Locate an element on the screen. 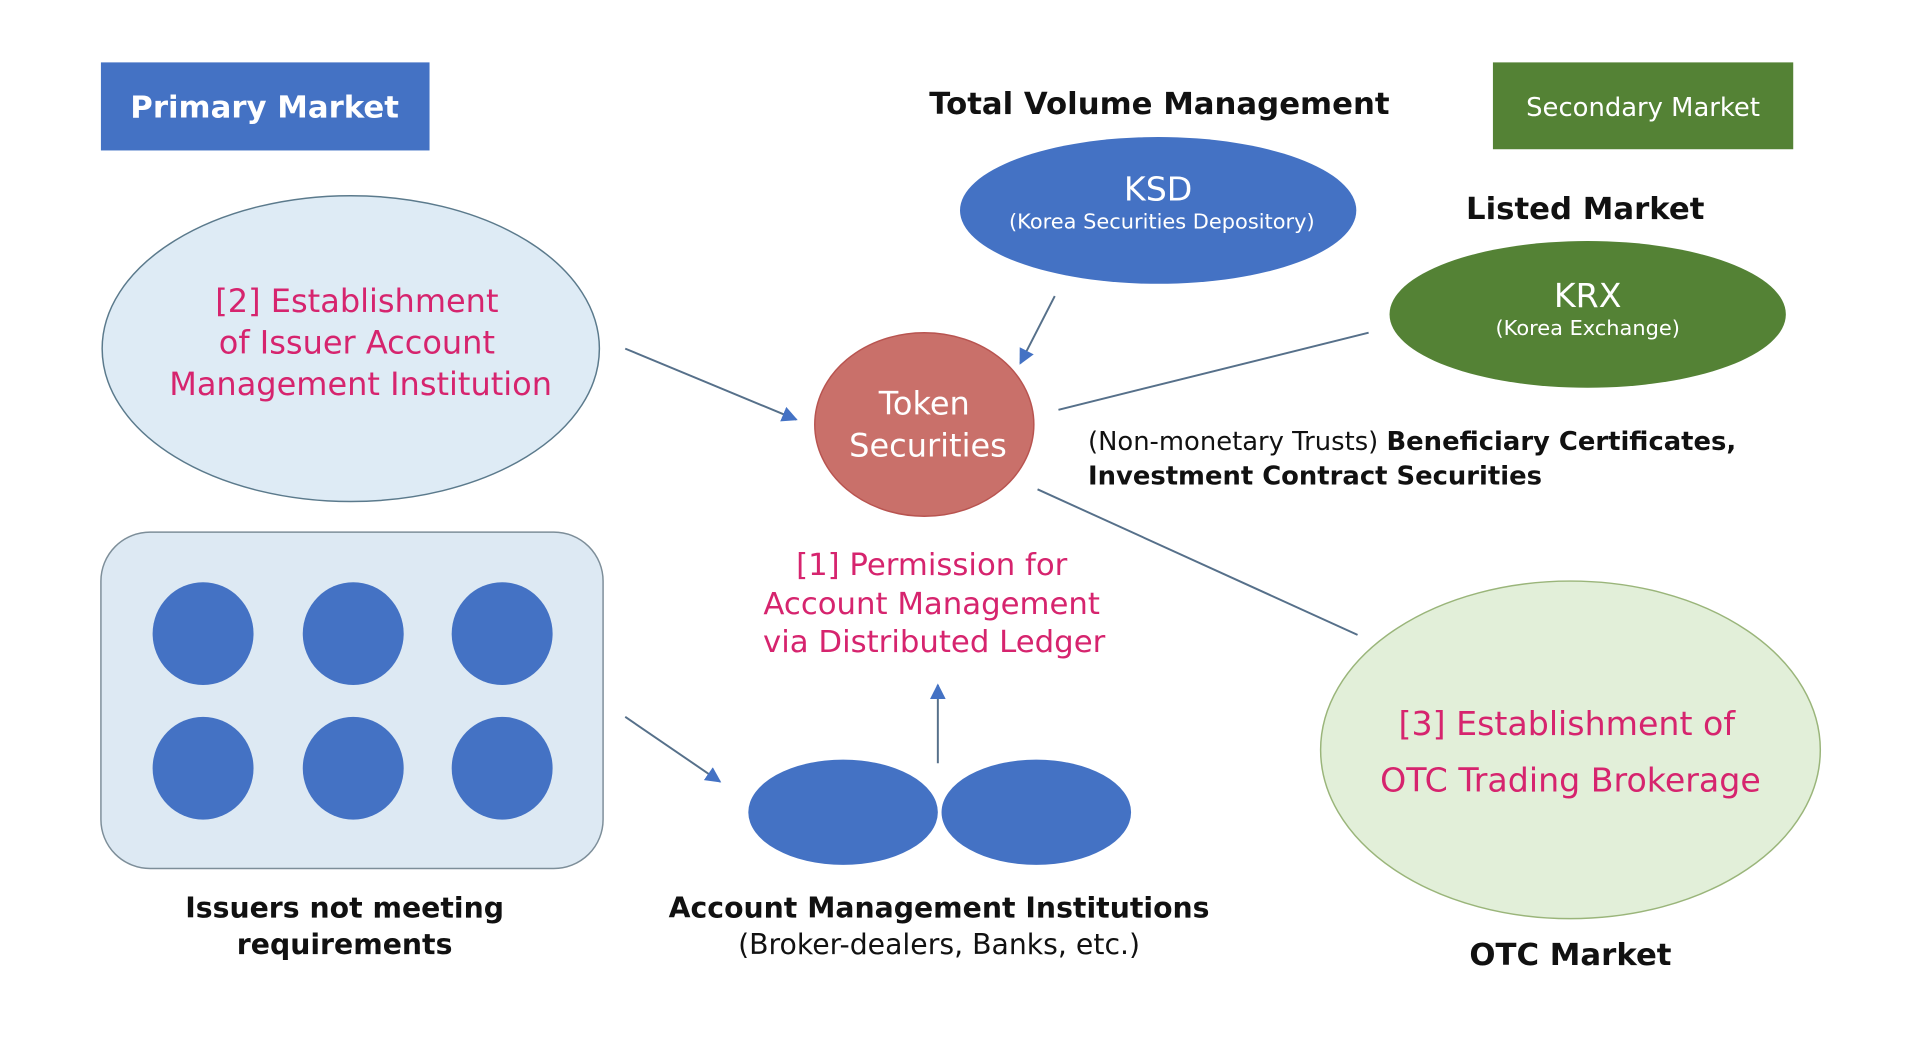  primary-market-label: Primary Market is located at coordinates (264, 108).